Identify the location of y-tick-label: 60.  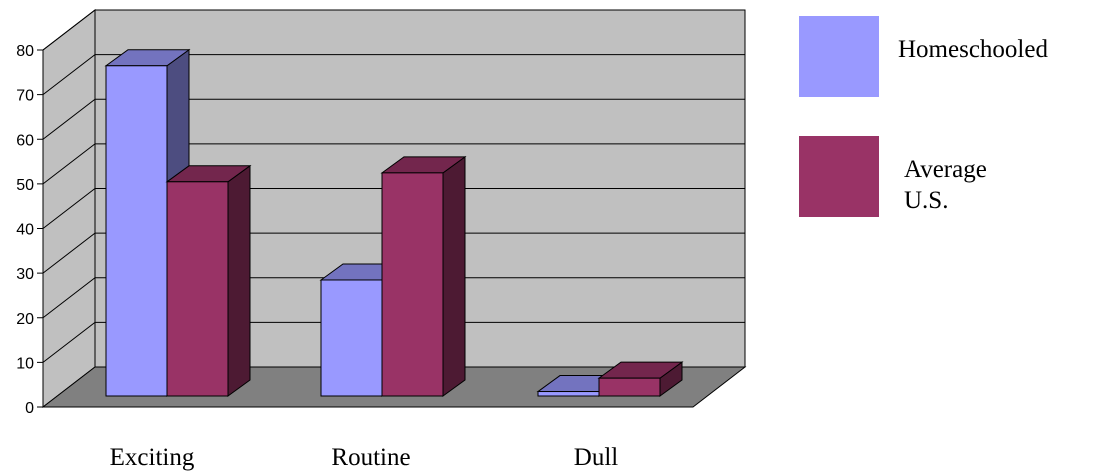
(25, 140).